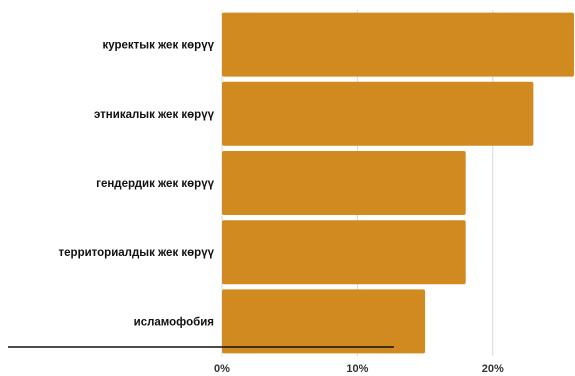  What do you see at coordinates (155, 184) in the screenshot?
I see `category-label: гендердик жек көрүү` at bounding box center [155, 184].